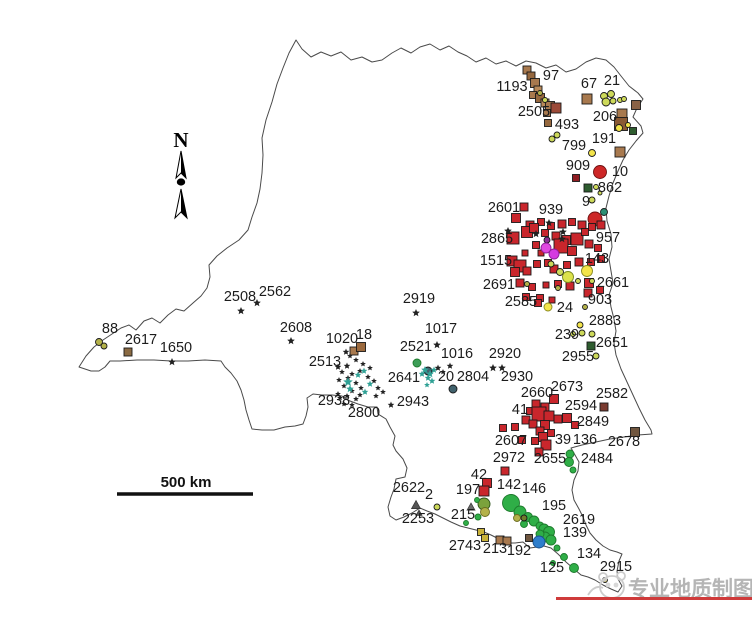 This screenshot has height=619, width=752. I want to click on watermark: 专业地质制图, so click(654, 586).